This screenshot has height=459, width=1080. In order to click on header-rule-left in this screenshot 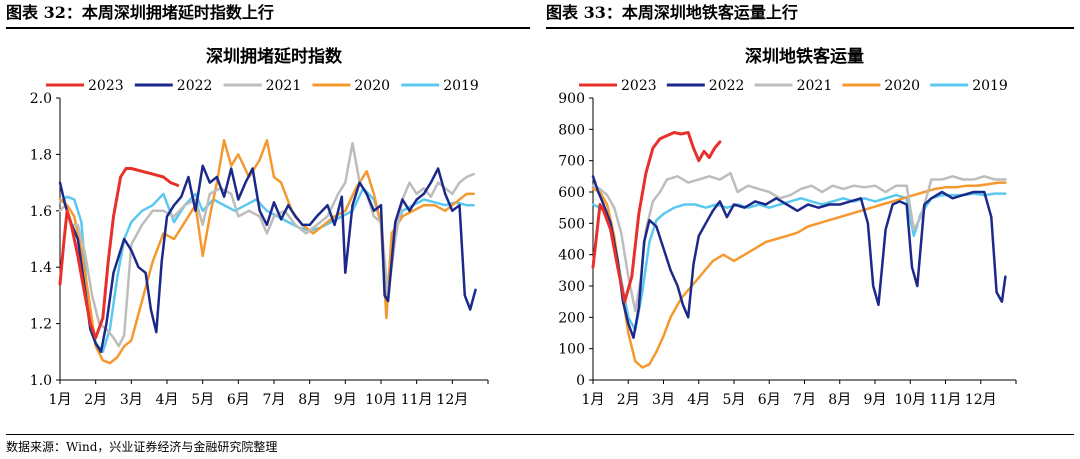, I will do `click(268, 28)`.